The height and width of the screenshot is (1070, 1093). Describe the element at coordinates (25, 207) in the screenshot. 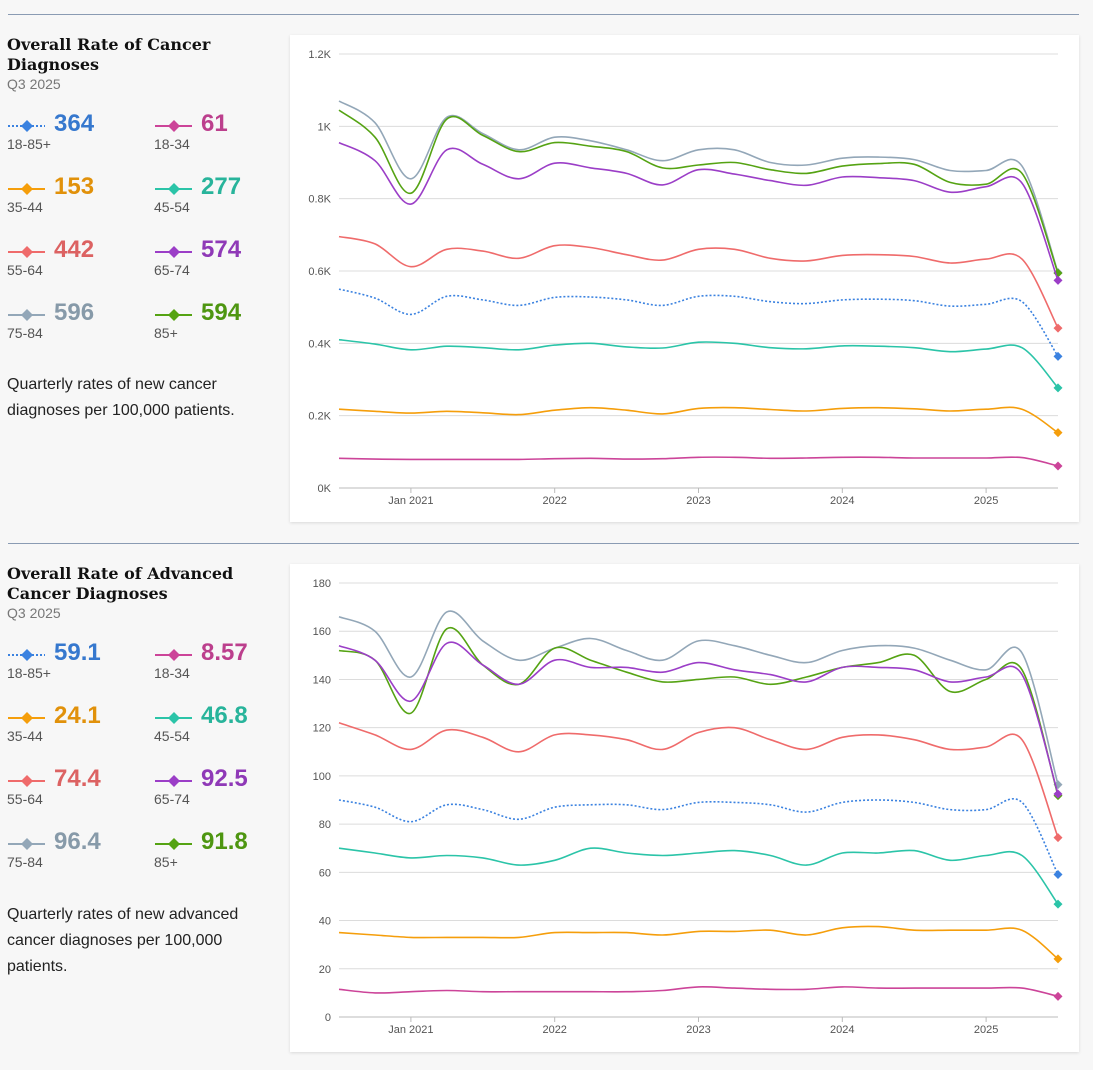

I see `stat-label: 35-44` at that location.